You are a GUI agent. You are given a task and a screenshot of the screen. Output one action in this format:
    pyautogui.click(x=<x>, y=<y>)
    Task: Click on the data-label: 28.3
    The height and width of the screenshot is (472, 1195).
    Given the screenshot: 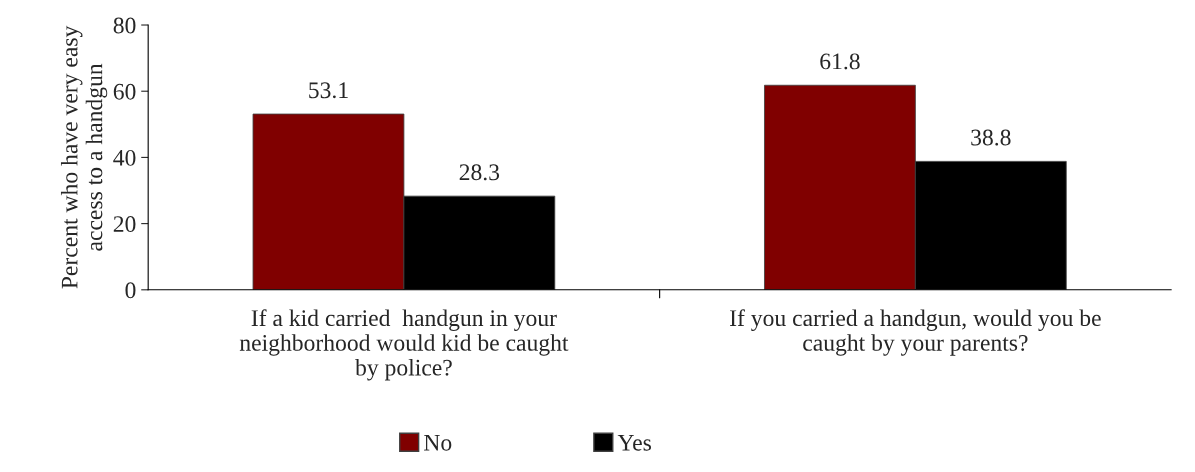 What is the action you would take?
    pyautogui.click(x=479, y=172)
    